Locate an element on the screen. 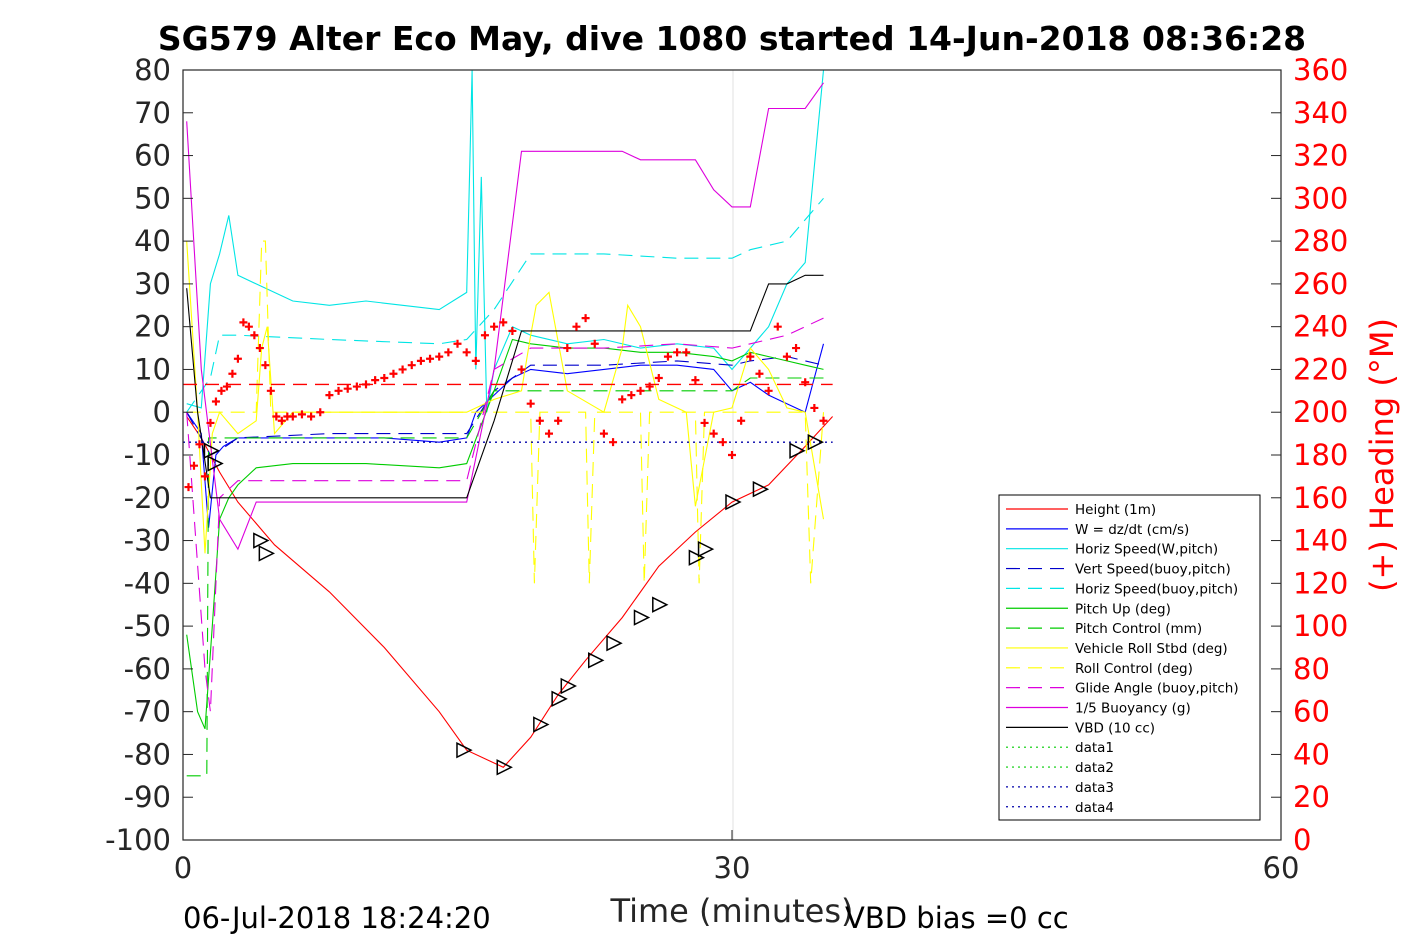  legend-label-14: data3 is located at coordinates (1094, 788).